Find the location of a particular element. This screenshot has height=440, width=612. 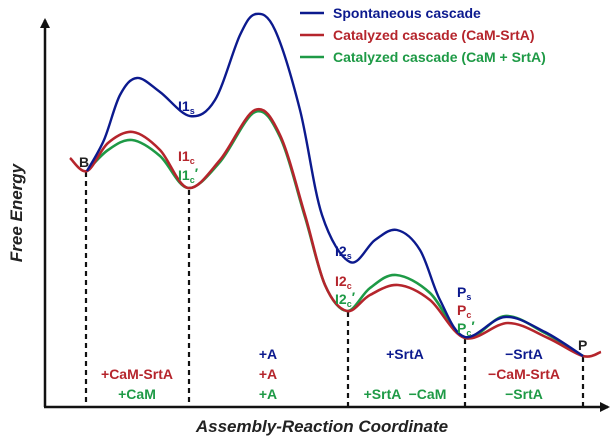

step2-blue-label: +A is located at coordinates (268, 354).